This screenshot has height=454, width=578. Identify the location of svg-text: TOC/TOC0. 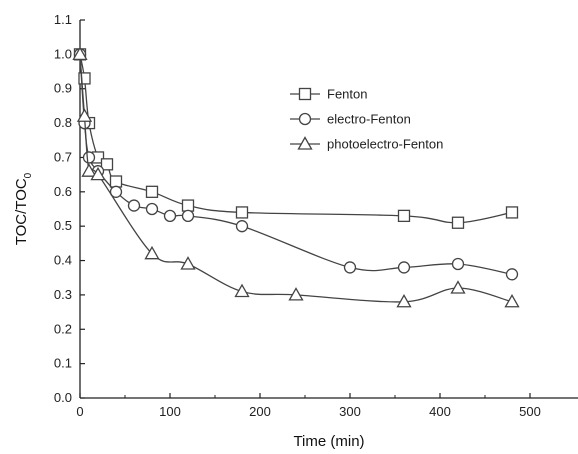
(23, 208).